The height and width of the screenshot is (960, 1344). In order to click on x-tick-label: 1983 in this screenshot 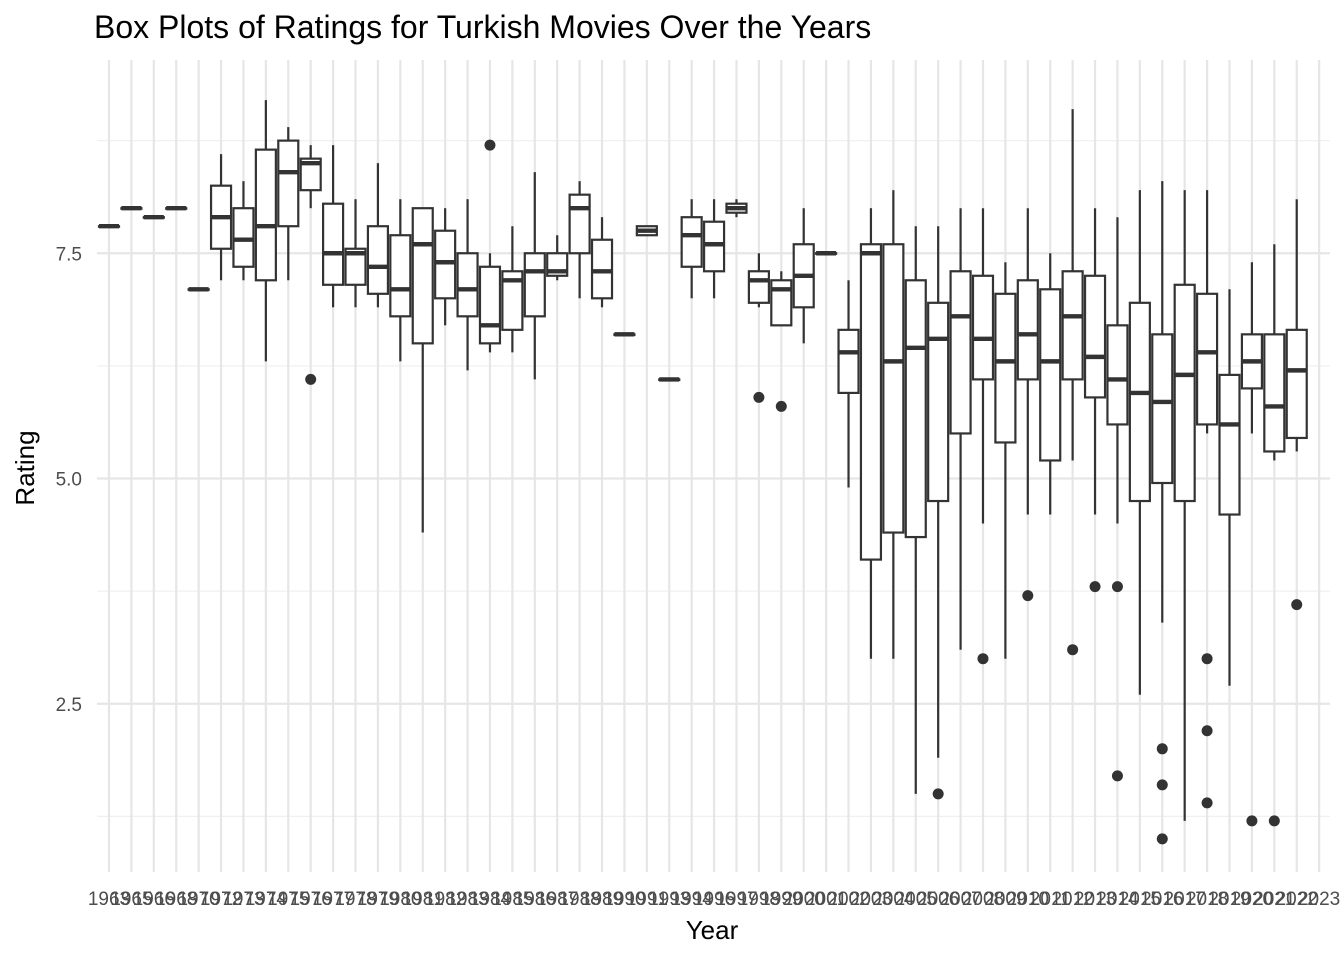, I will do `click(467, 899)`.